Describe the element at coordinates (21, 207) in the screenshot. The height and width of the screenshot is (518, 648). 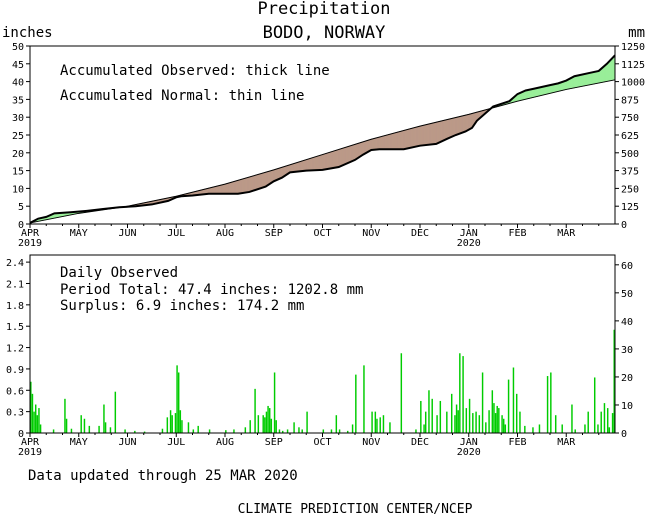
I see `y-tick-label-left: 5` at that location.